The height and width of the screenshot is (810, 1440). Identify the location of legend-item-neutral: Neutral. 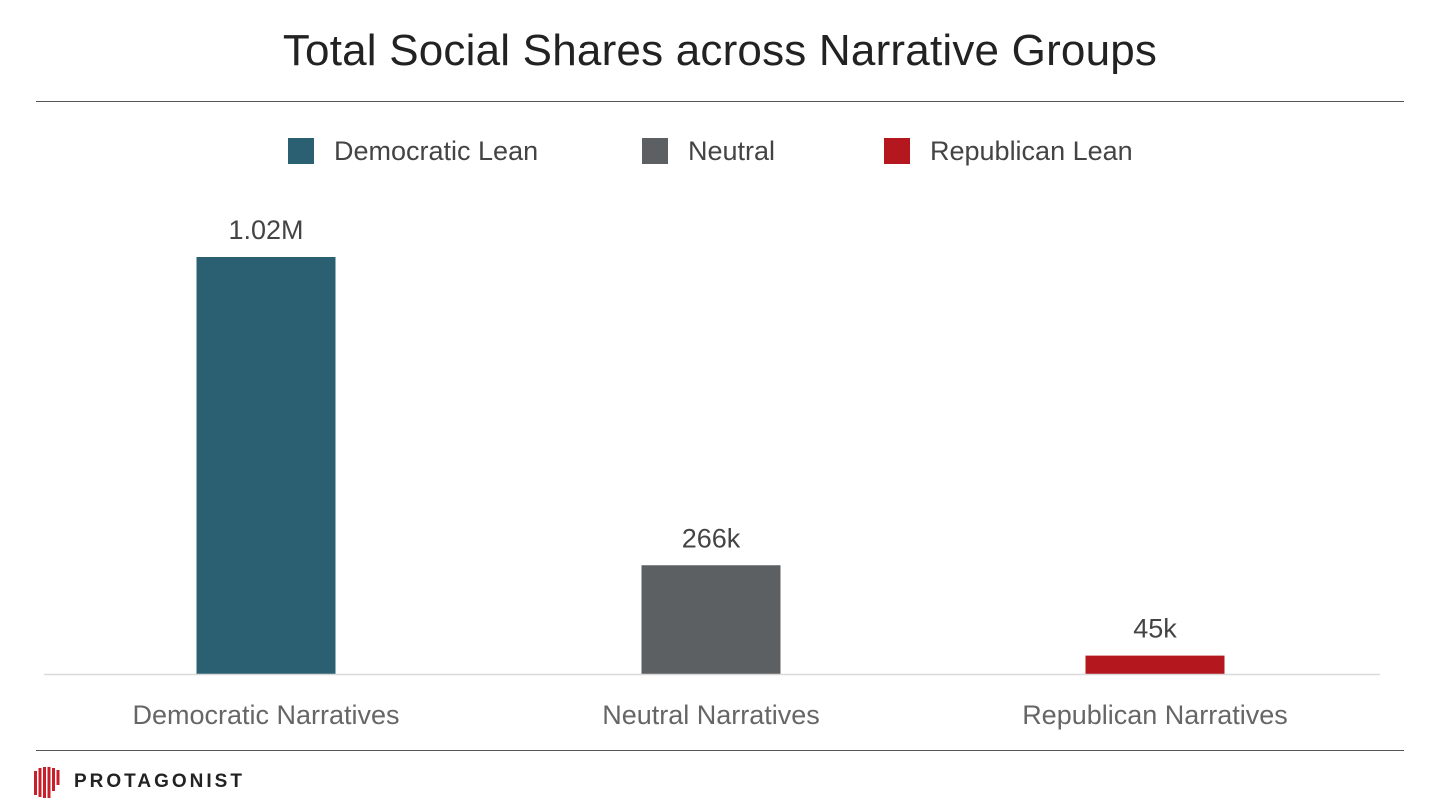
(708, 151).